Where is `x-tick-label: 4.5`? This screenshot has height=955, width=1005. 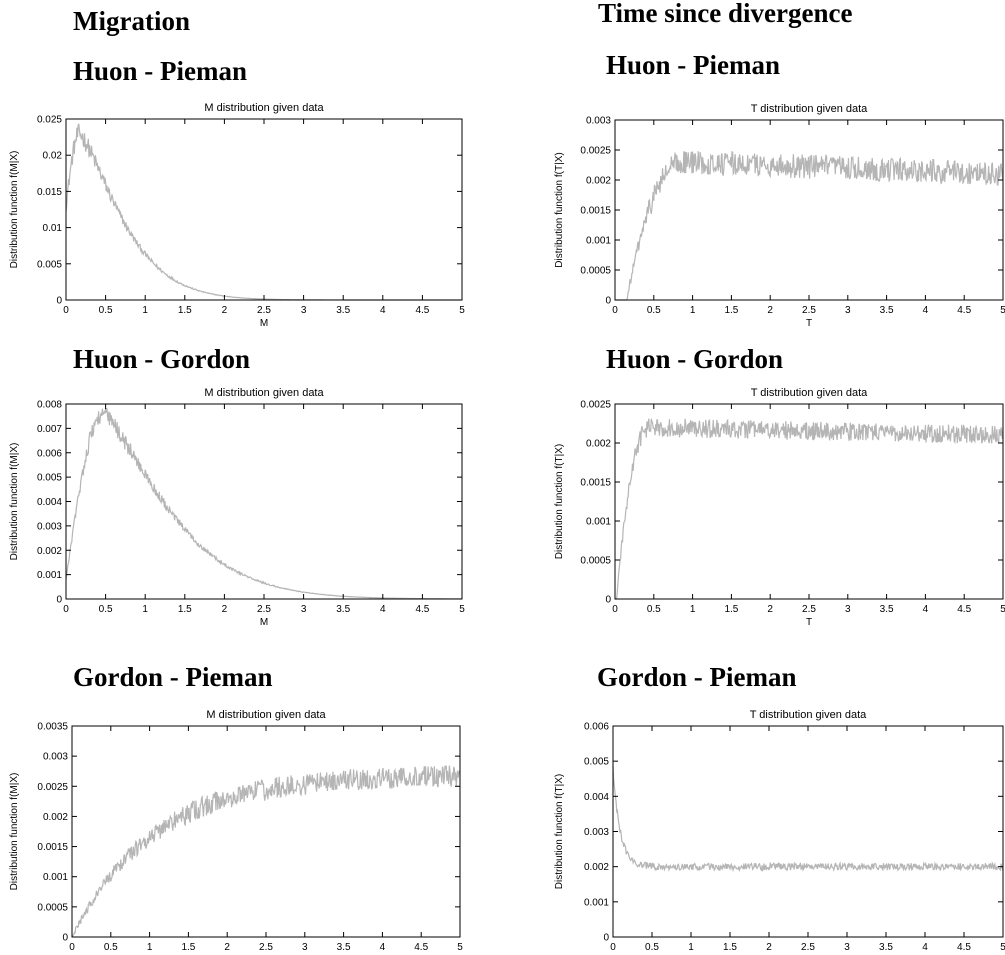
x-tick-label: 4.5 is located at coordinates (422, 609).